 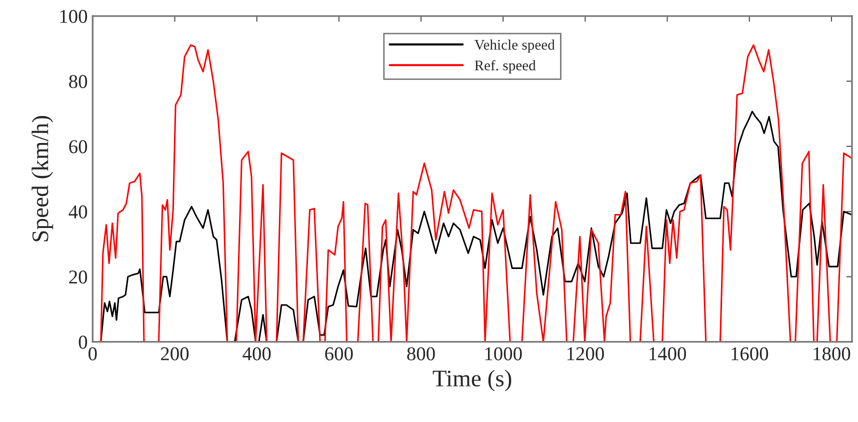 What do you see at coordinates (832, 353) in the screenshot?
I see `x-tick-label: 1800` at bounding box center [832, 353].